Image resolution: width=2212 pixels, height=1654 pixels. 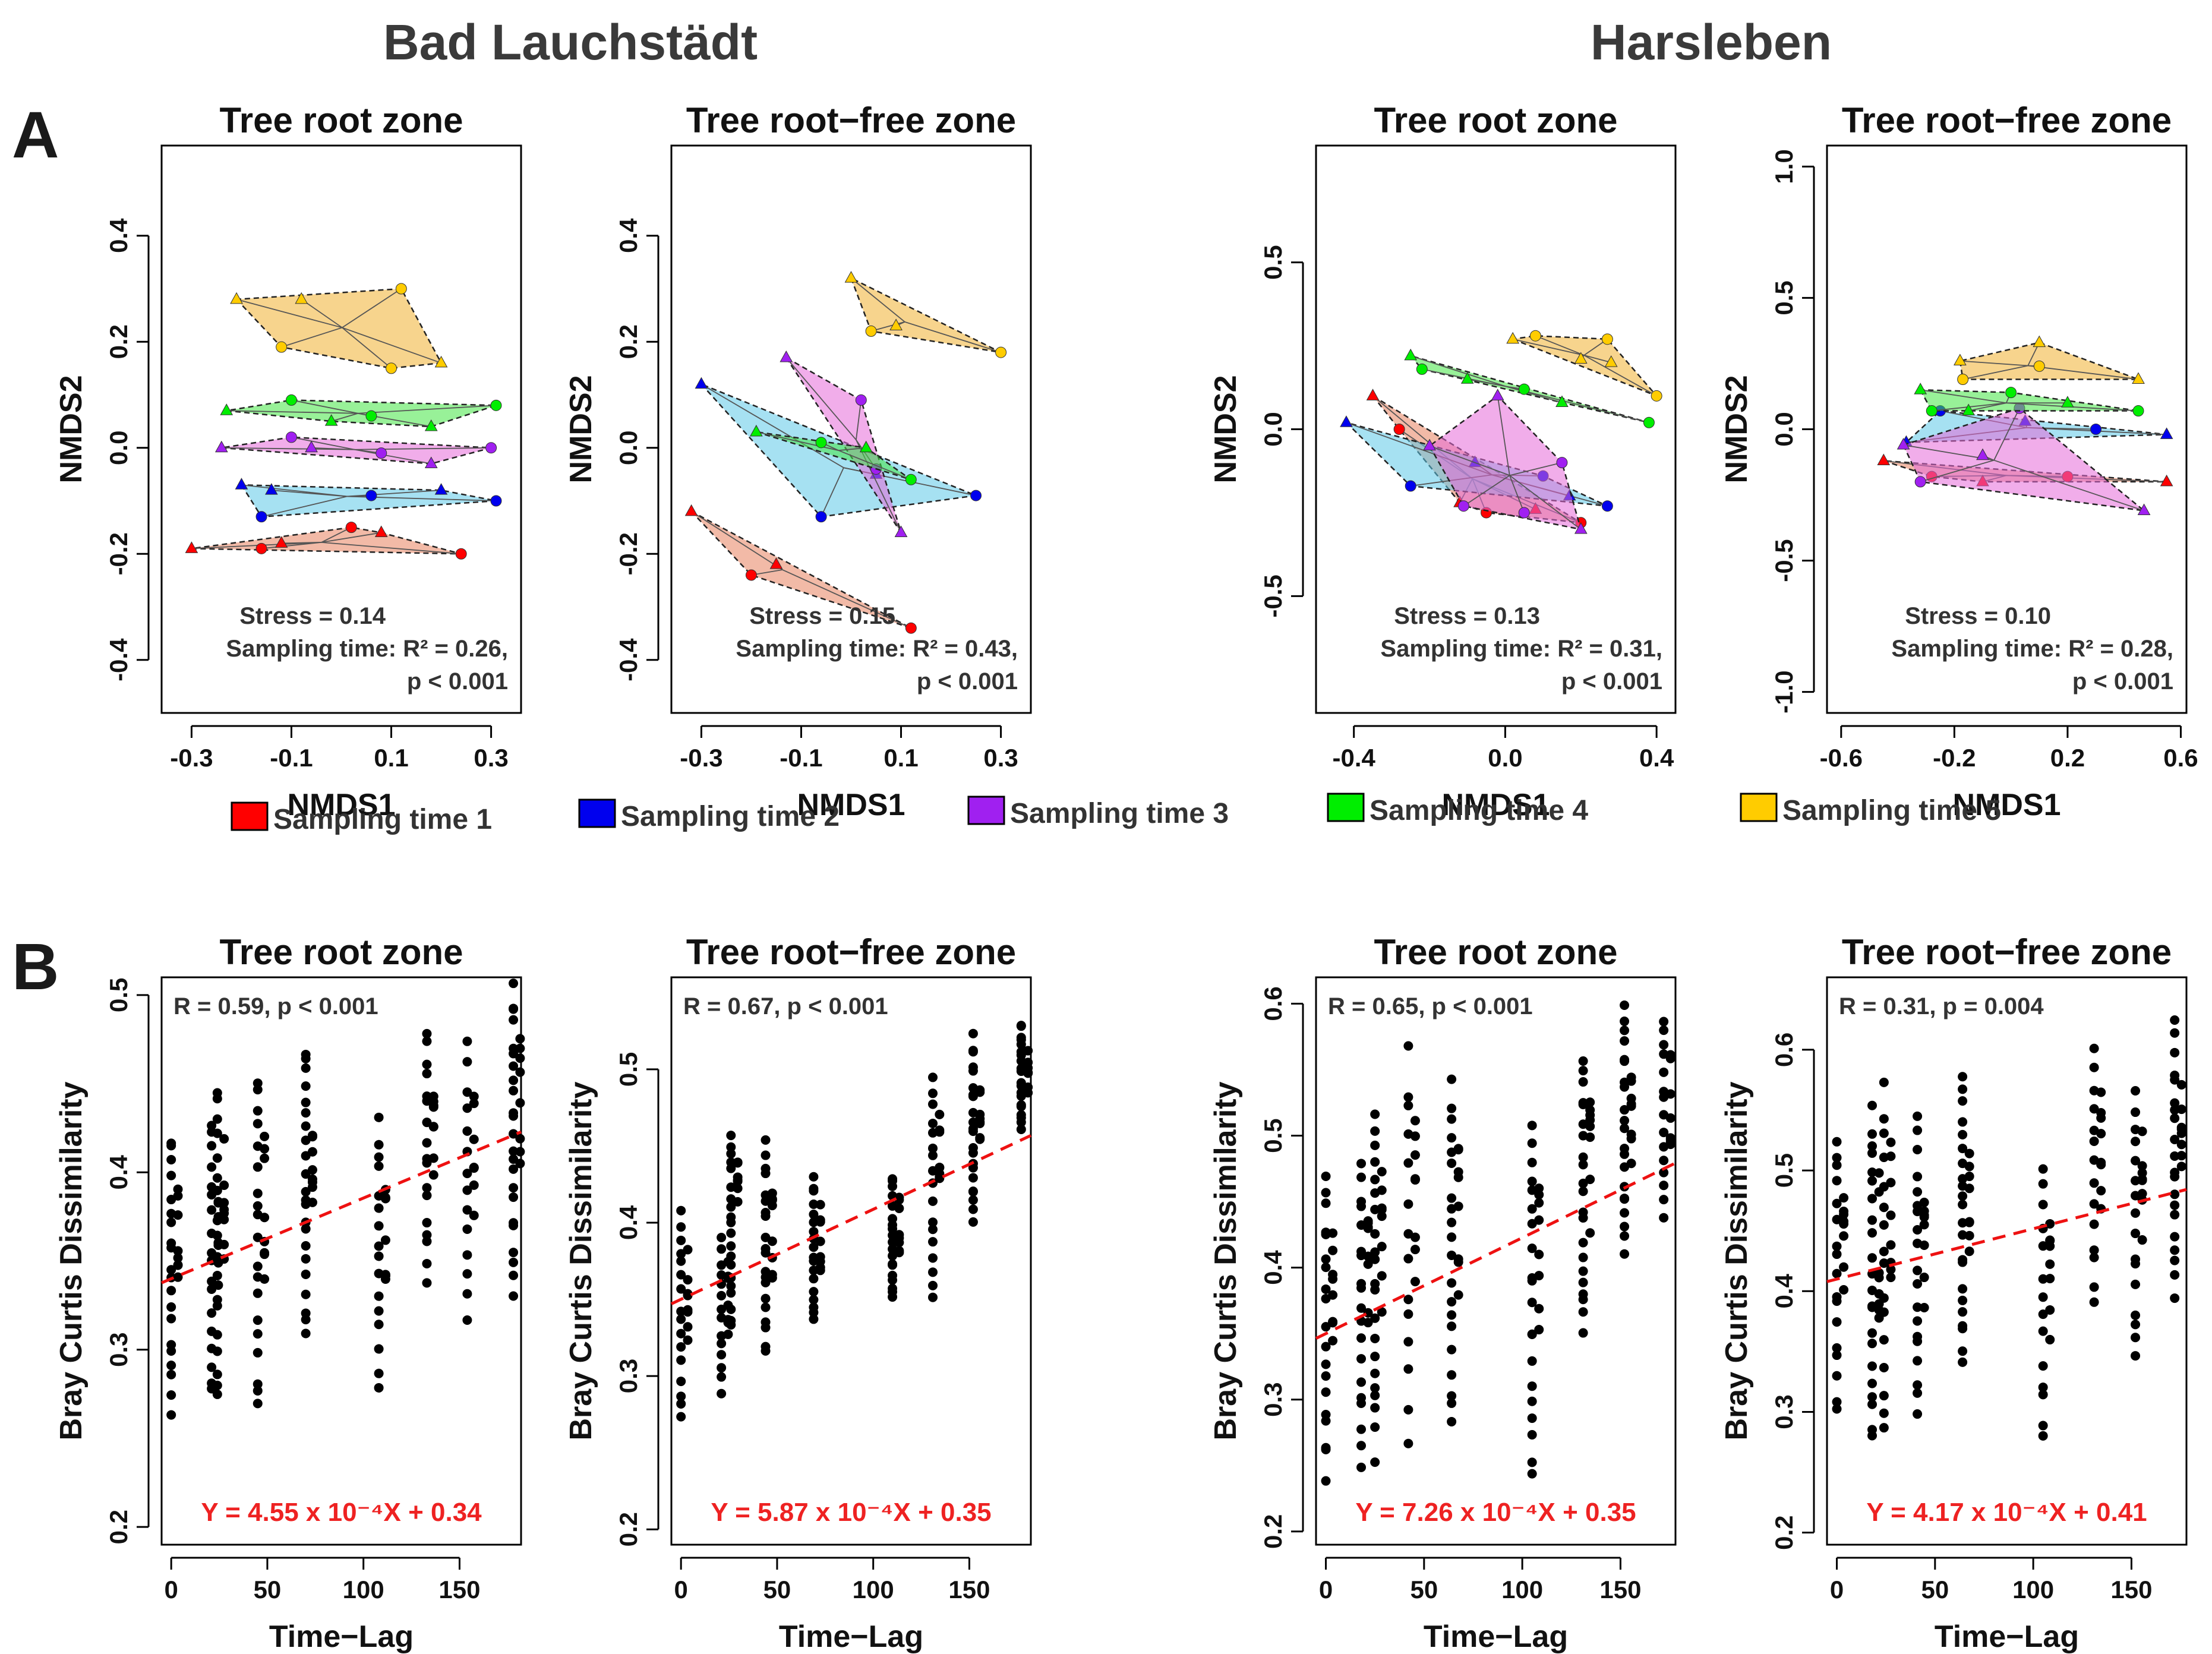 I want to click on legend-label-5: Sampling time 5, so click(x=1891, y=811).